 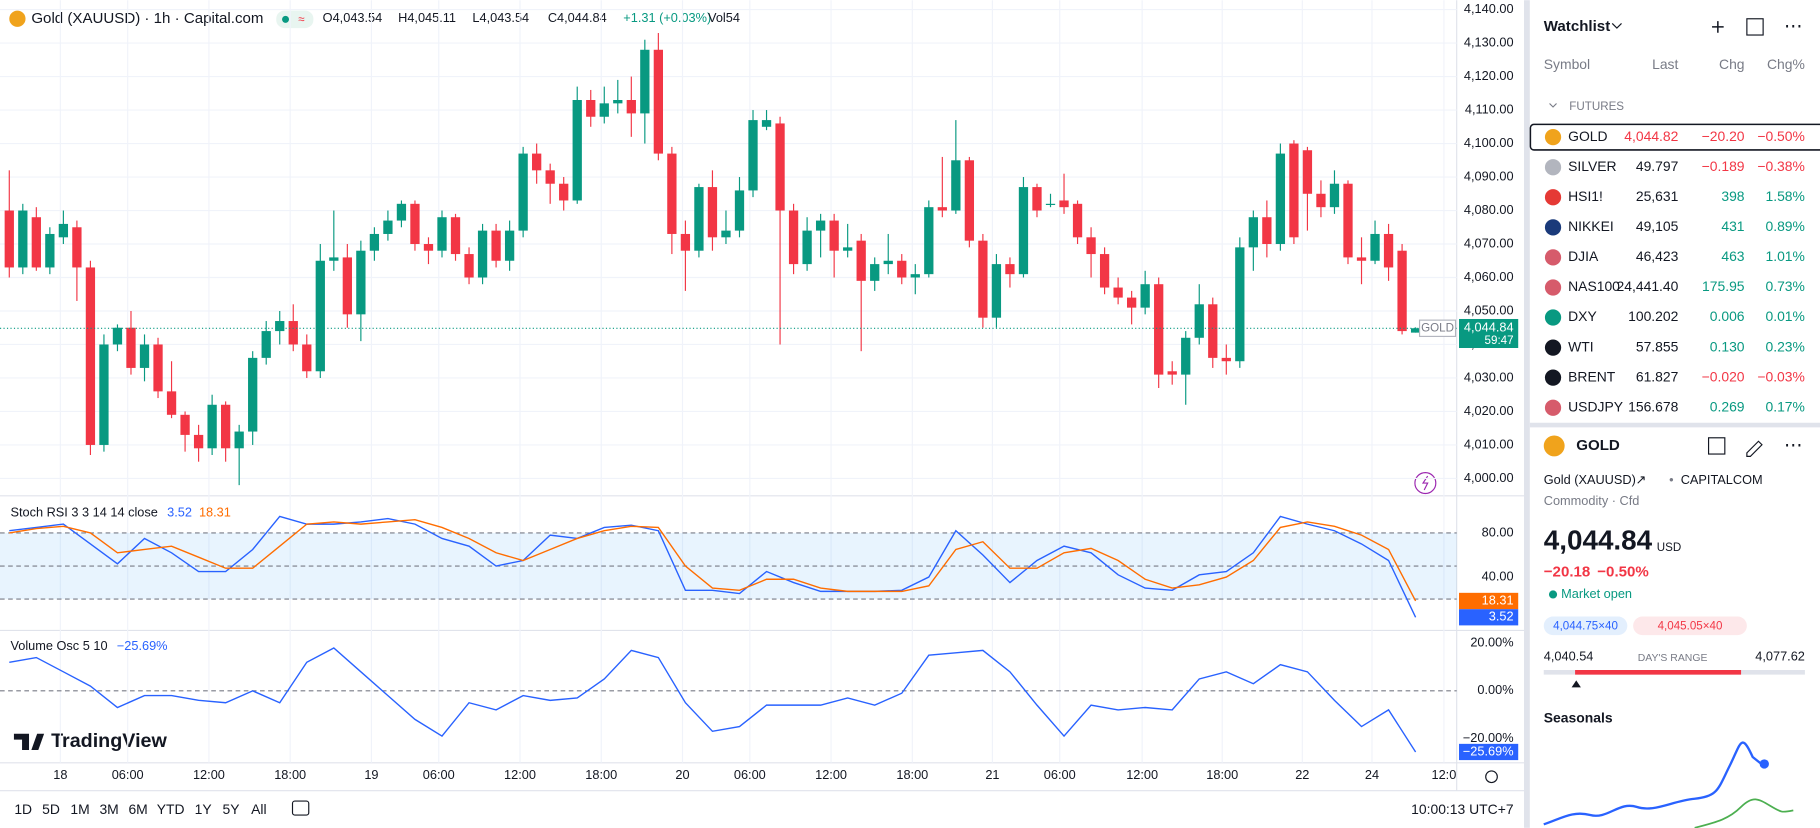 What do you see at coordinates (1489, 477) in the screenshot?
I see `y-tick-label: 4,000.00` at bounding box center [1489, 477].